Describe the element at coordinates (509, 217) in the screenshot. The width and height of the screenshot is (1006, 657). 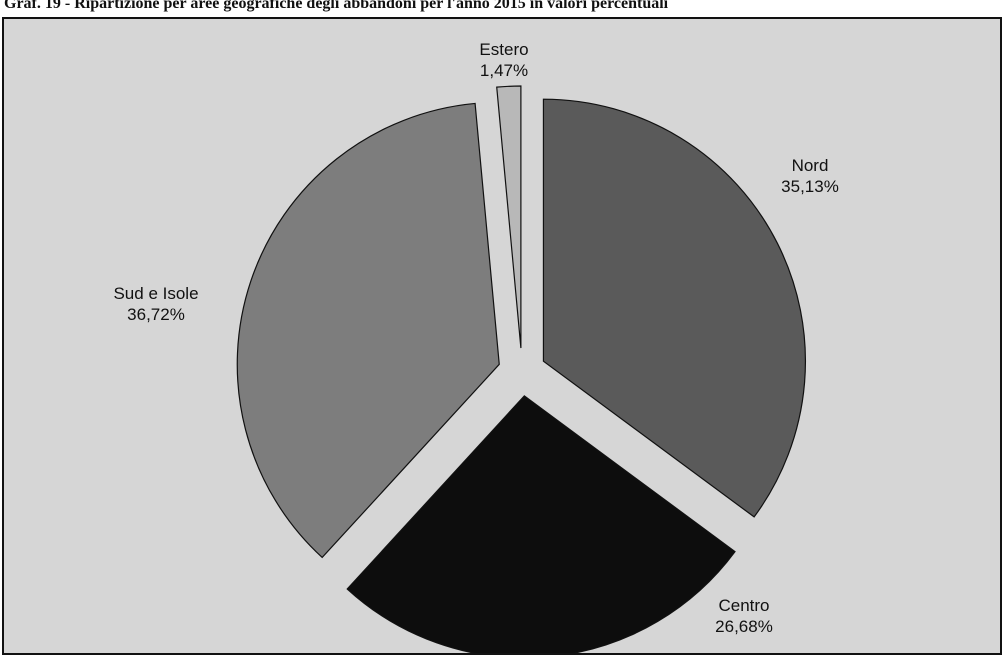
I see `pie-slice-estero` at that location.